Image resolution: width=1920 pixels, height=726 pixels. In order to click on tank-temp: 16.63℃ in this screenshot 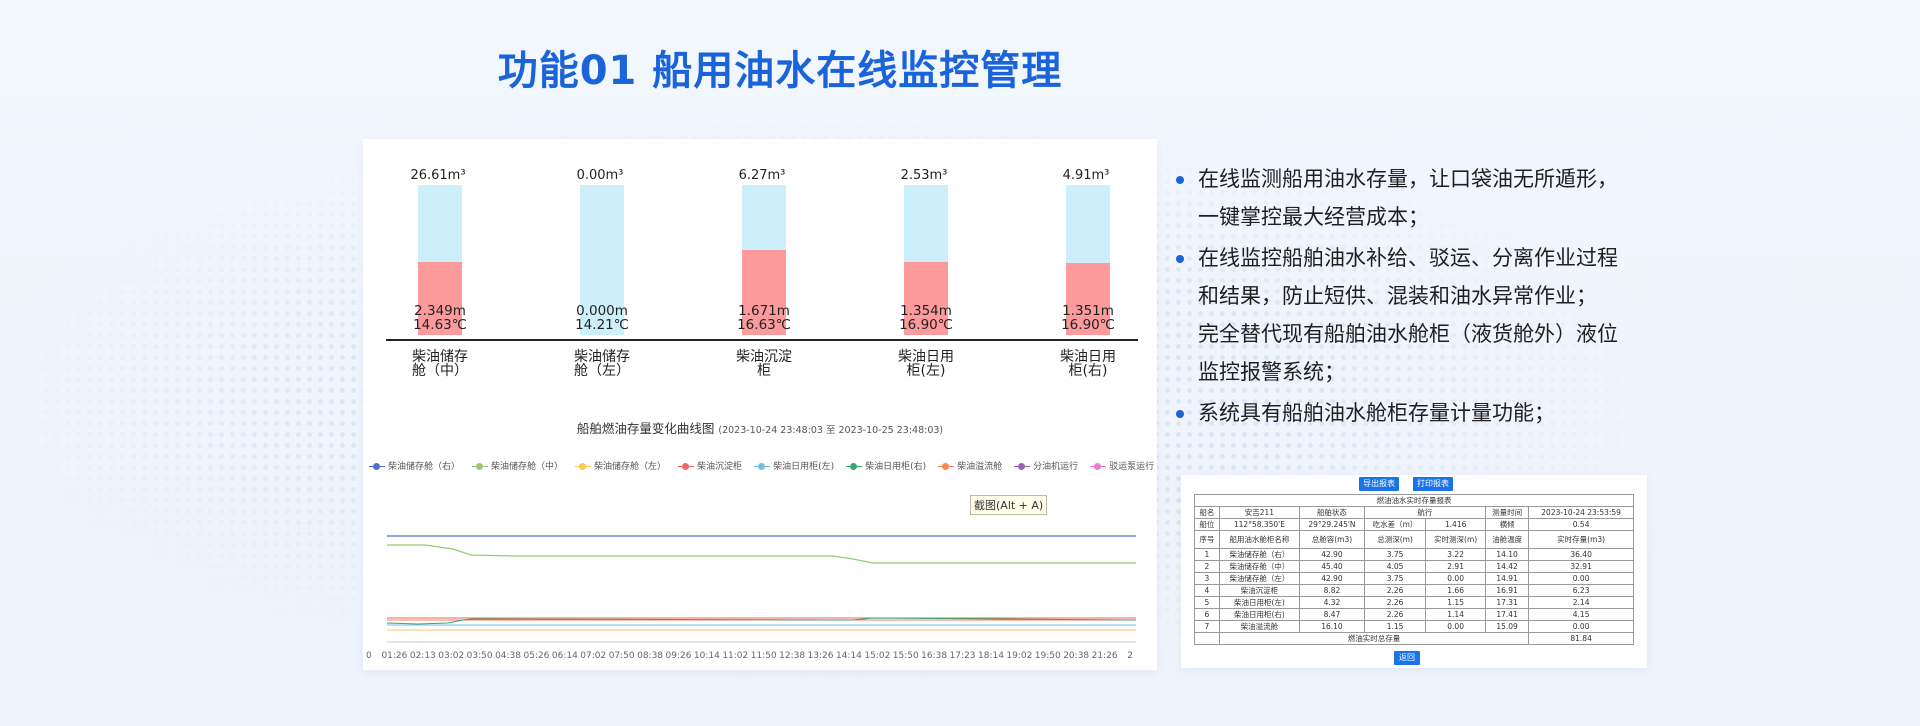, I will do `click(764, 325)`.